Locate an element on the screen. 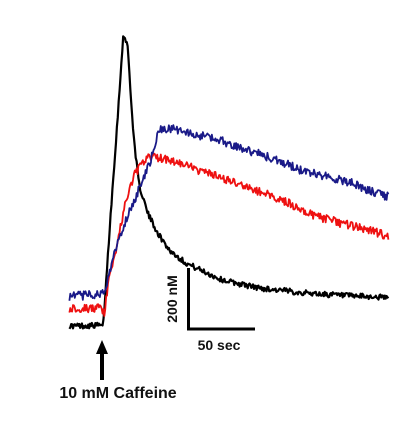 The image size is (420, 433). caffeine-arrow-head is located at coordinates (102, 347).